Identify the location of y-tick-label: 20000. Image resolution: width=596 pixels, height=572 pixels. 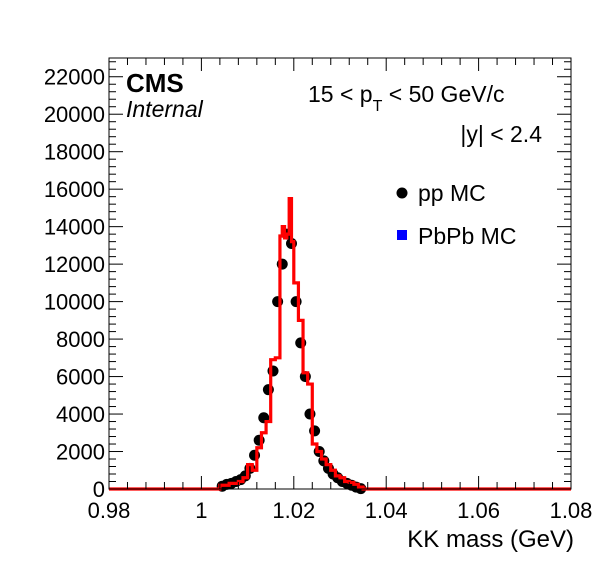
(74, 114).